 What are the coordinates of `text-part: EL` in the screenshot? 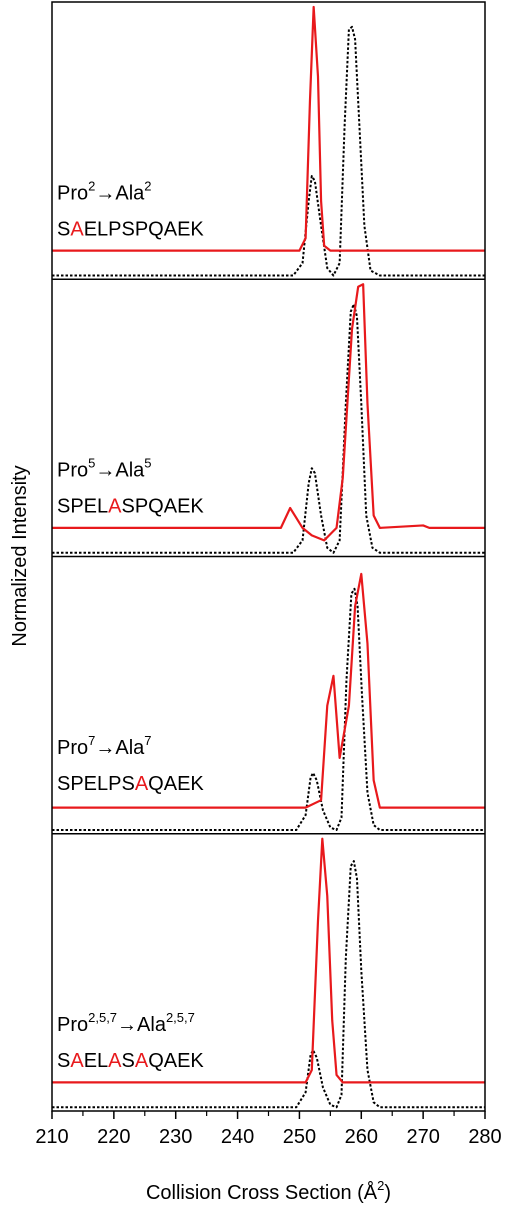 It's located at (96, 1061).